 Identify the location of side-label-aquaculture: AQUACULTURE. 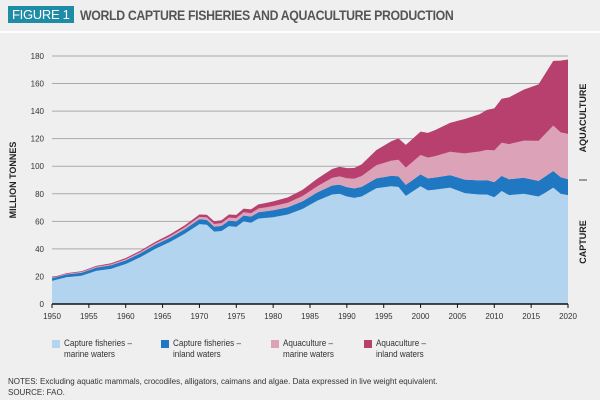
(583, 118).